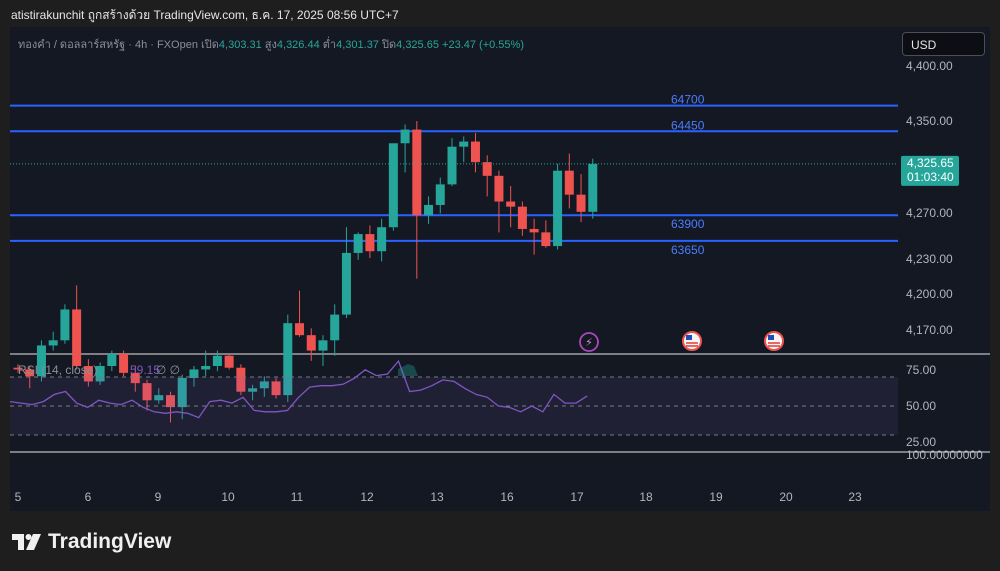  What do you see at coordinates (389, 45) in the screenshot?
I see `close-label: ปิด` at bounding box center [389, 45].